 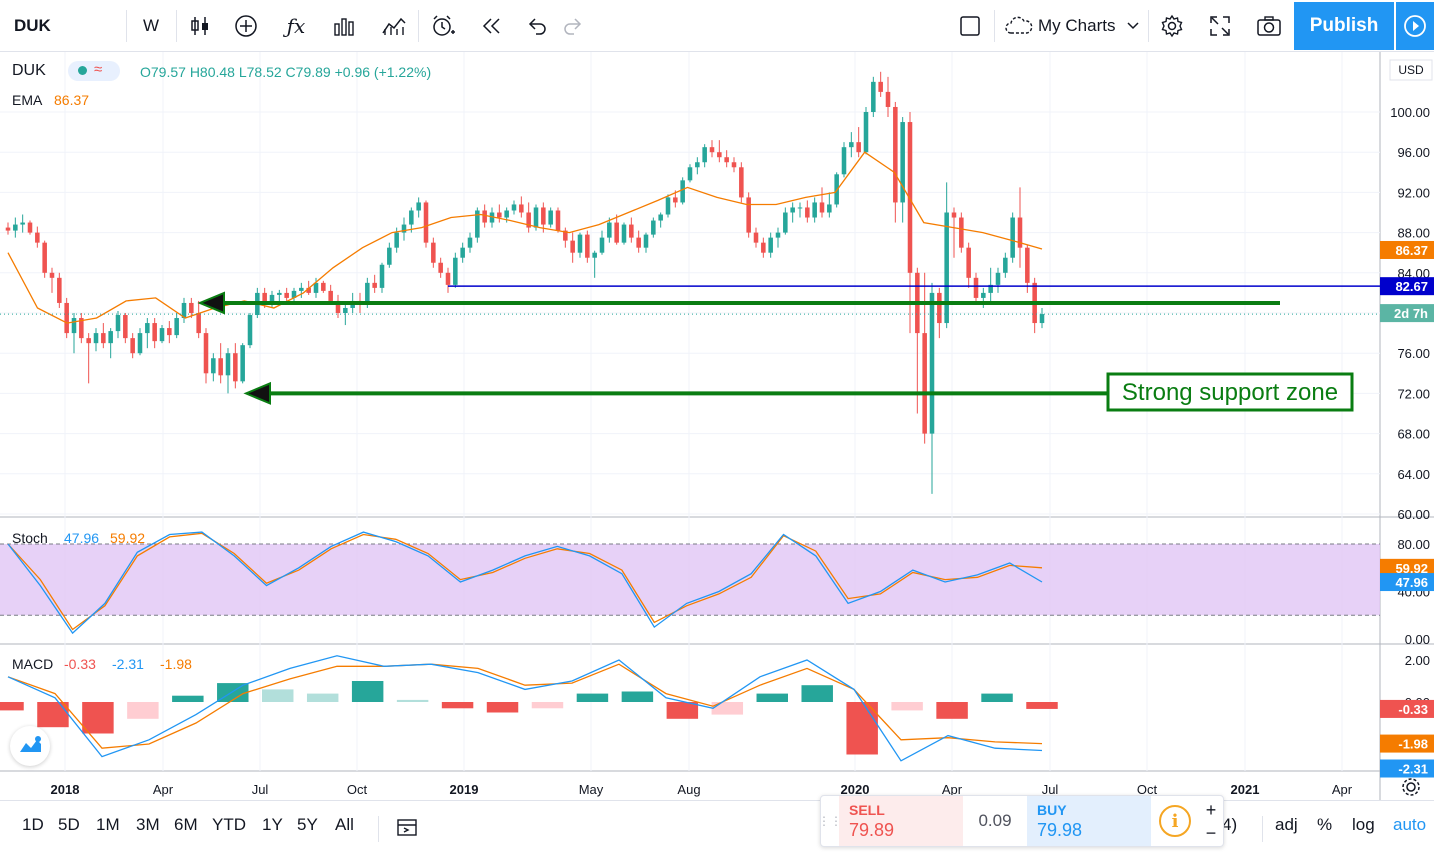 I want to click on gear-icon, so click(x=1172, y=26).